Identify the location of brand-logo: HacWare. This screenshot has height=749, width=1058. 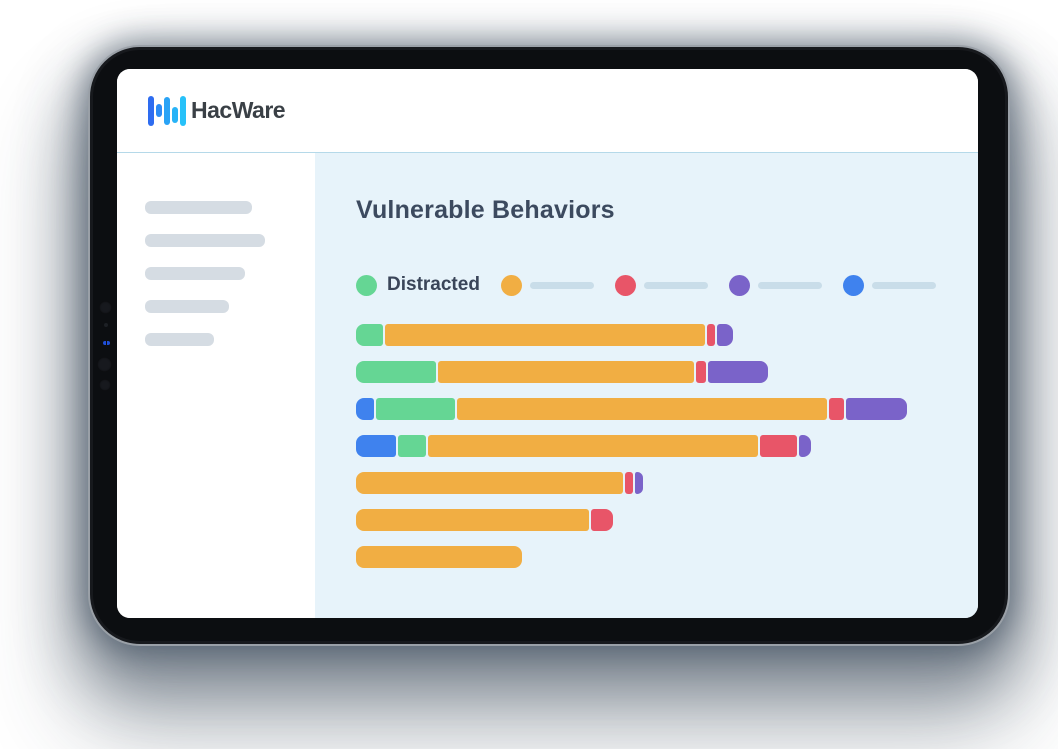
(217, 111).